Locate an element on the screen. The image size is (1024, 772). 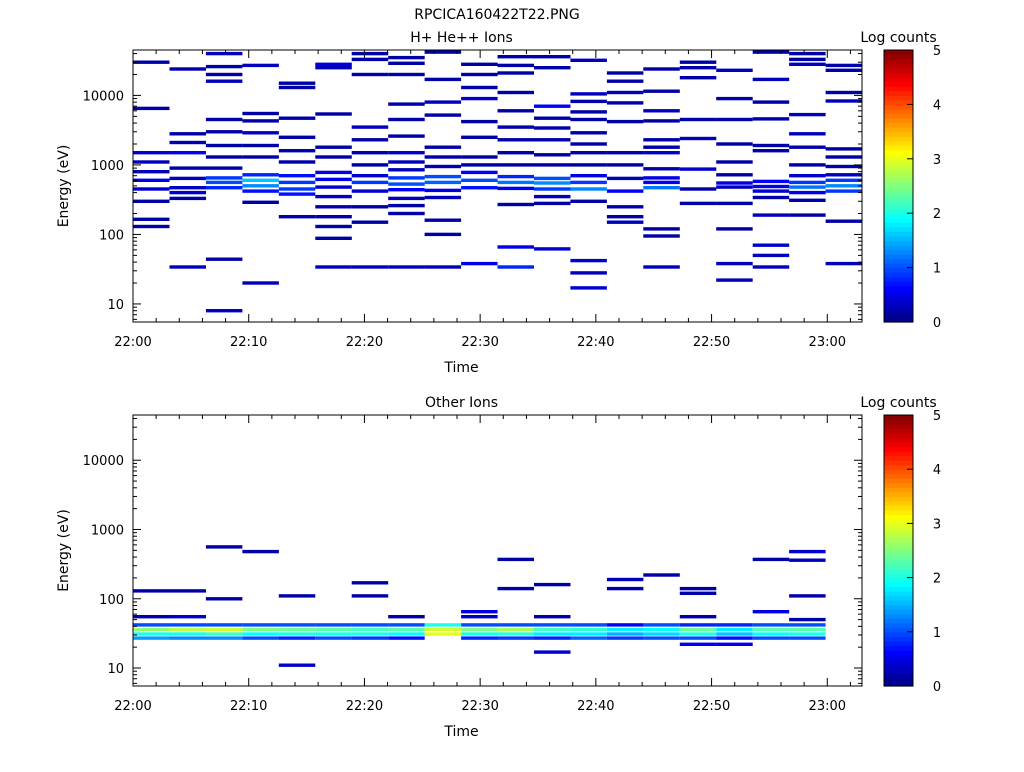
figure-title: RPCICA160422T22.PNG is located at coordinates (496, 15).